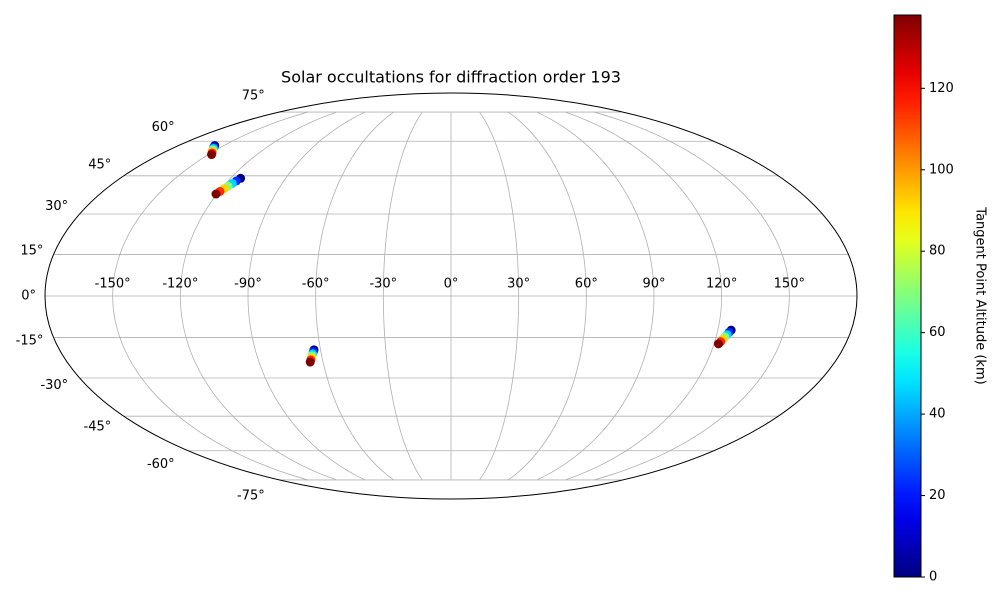  Describe the element at coordinates (383, 284) in the screenshot. I see `x-tick-label: -30°` at that location.